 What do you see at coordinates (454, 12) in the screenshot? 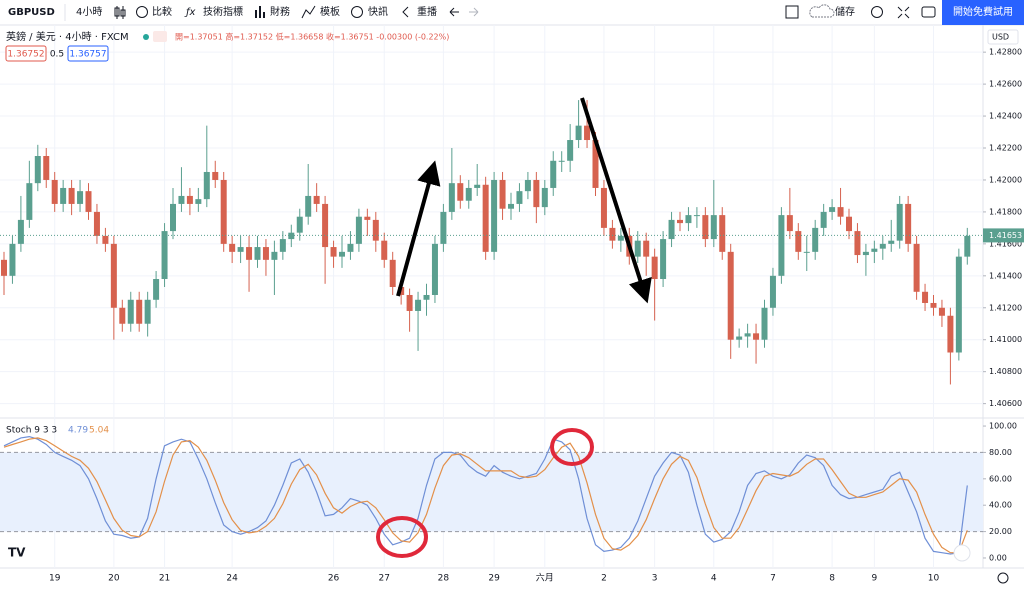
I see `undo-icon` at bounding box center [454, 12].